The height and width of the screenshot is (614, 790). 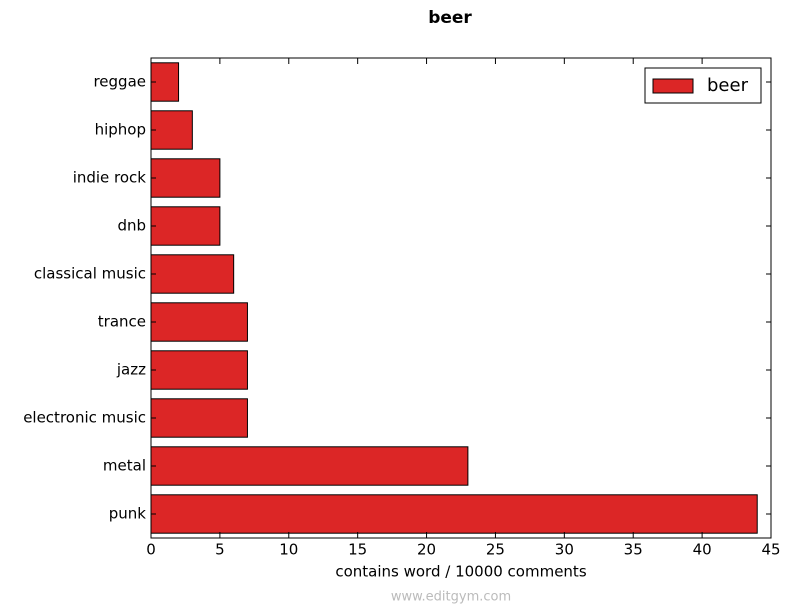 I want to click on x-tick-label: 5, so click(x=220, y=550).